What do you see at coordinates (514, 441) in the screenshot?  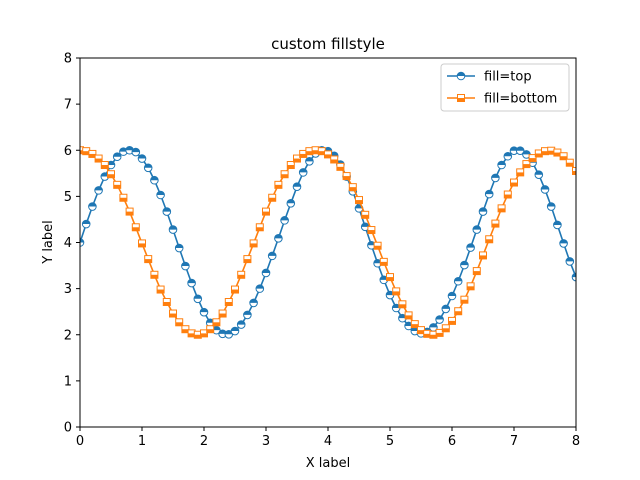 I see `x-tick-label: 7` at bounding box center [514, 441].